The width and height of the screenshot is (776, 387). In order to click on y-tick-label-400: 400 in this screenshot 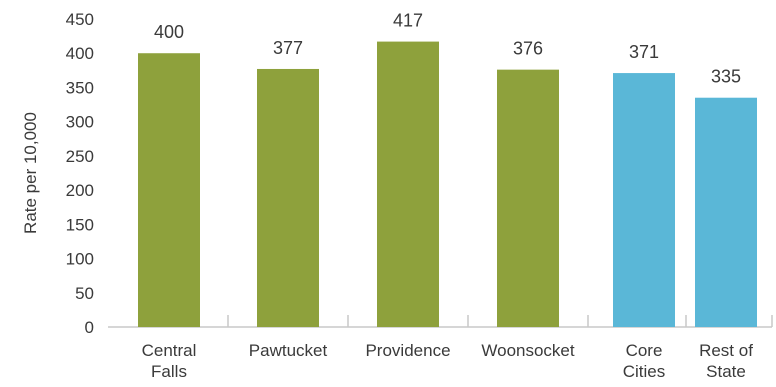, I will do `click(80, 53)`.